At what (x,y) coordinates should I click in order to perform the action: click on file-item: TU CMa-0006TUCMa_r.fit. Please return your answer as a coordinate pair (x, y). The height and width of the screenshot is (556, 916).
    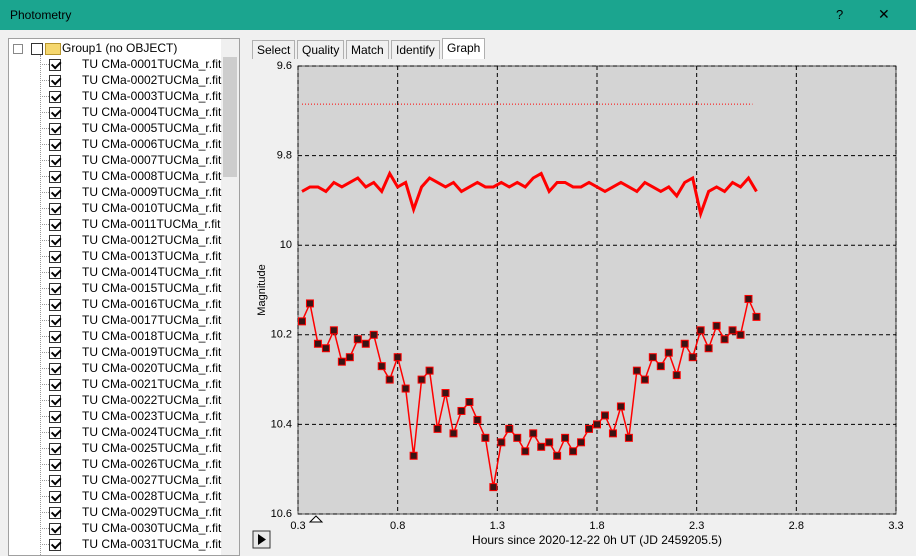
    Looking at the image, I should click on (152, 144).